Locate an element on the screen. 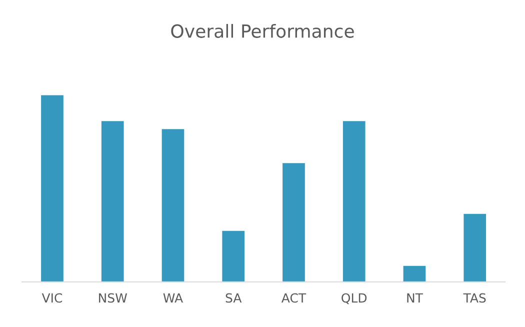 This screenshot has height=327, width=525. chart-title: Overall Performance is located at coordinates (262, 31).